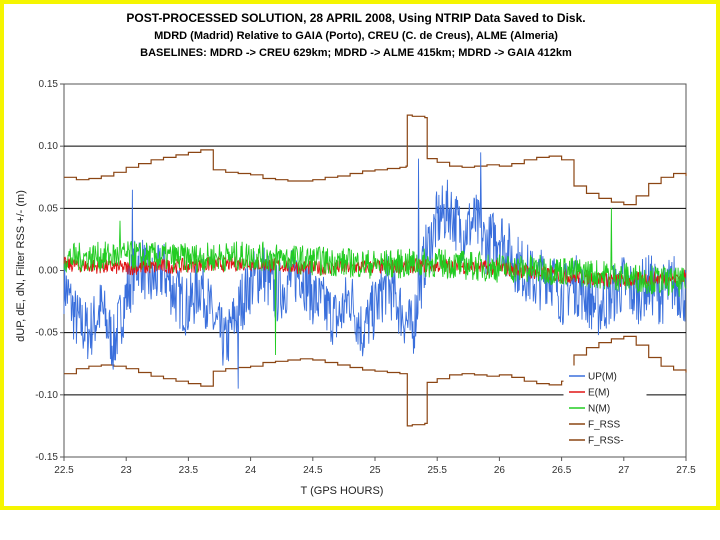 This screenshot has height=540, width=720. I want to click on y-tick-label: -0.15, so click(46, 457).